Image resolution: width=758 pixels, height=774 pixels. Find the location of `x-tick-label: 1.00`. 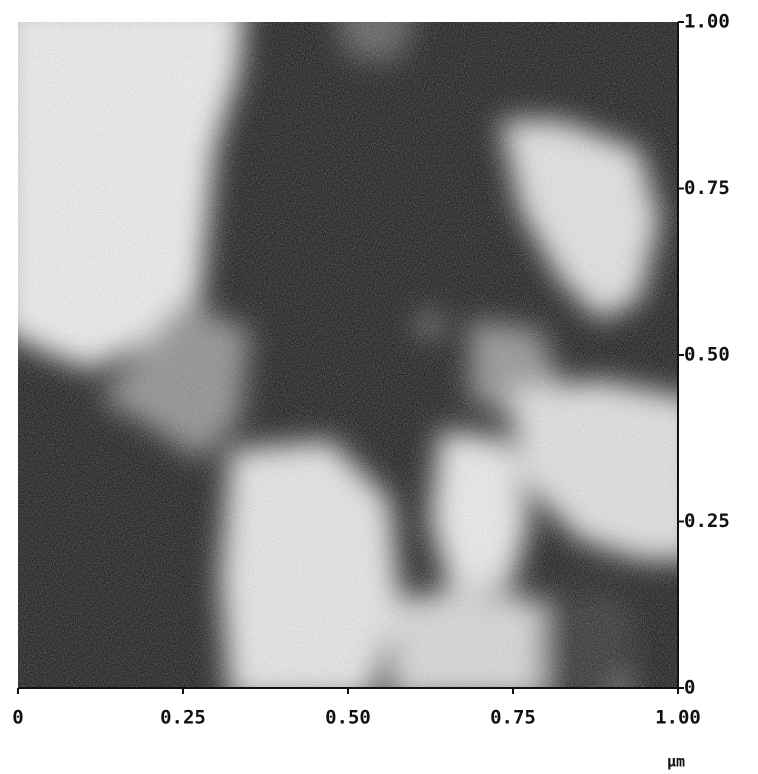

x-tick-label: 1.00 is located at coordinates (678, 718).